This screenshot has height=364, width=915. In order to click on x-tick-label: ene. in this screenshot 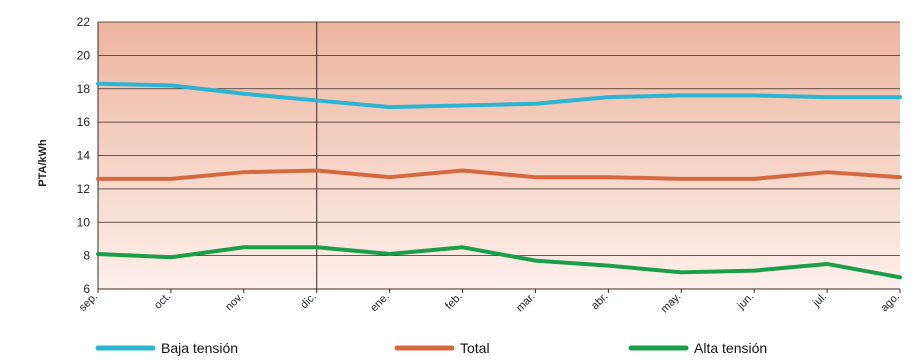, I will do `click(380, 303)`.